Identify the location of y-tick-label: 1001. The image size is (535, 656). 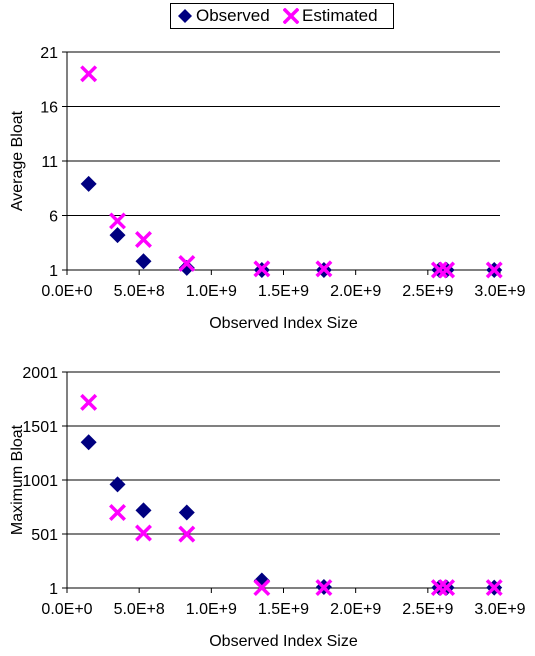
(40, 481).